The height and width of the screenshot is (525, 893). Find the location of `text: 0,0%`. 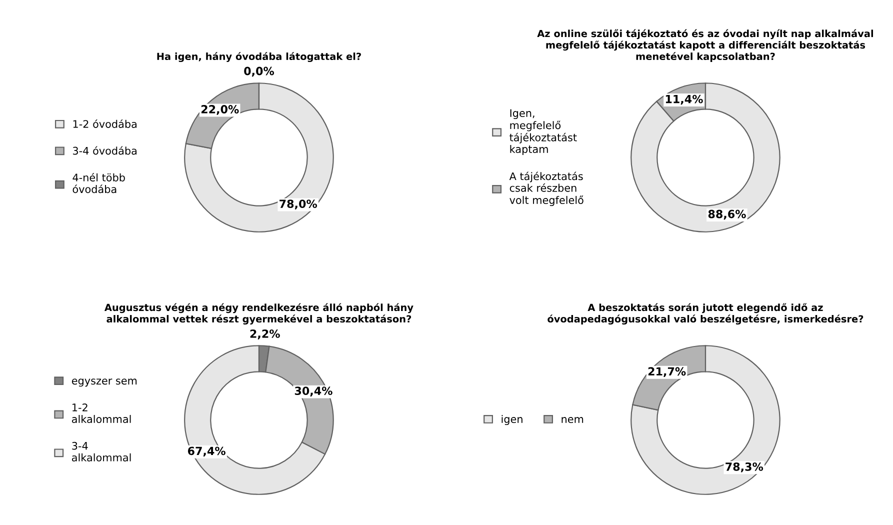

text: 0,0% is located at coordinates (259, 71).